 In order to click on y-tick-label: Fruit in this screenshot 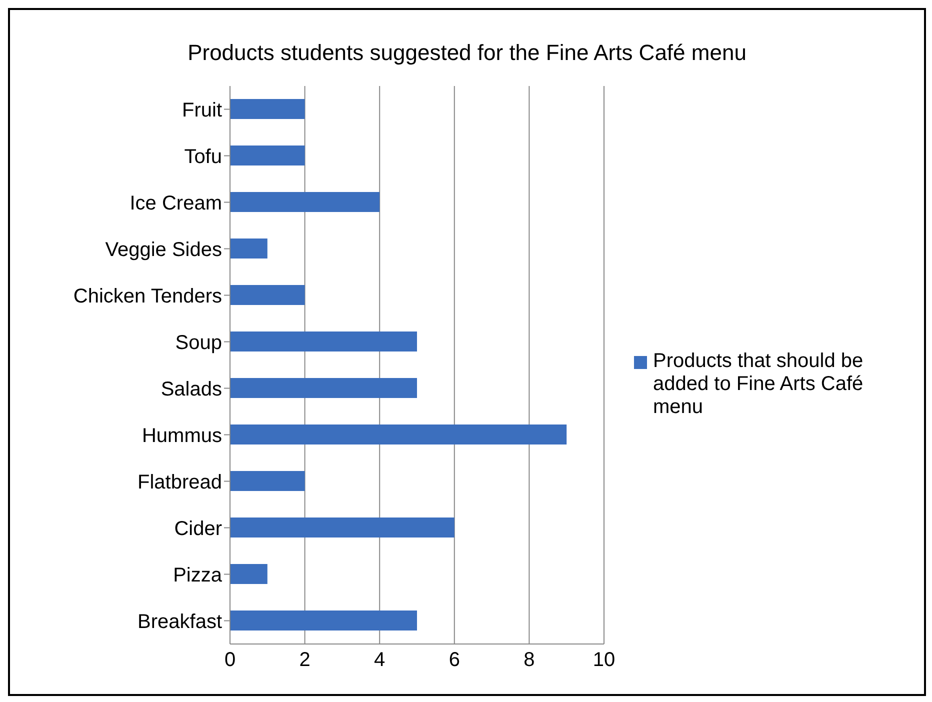, I will do `click(202, 110)`.